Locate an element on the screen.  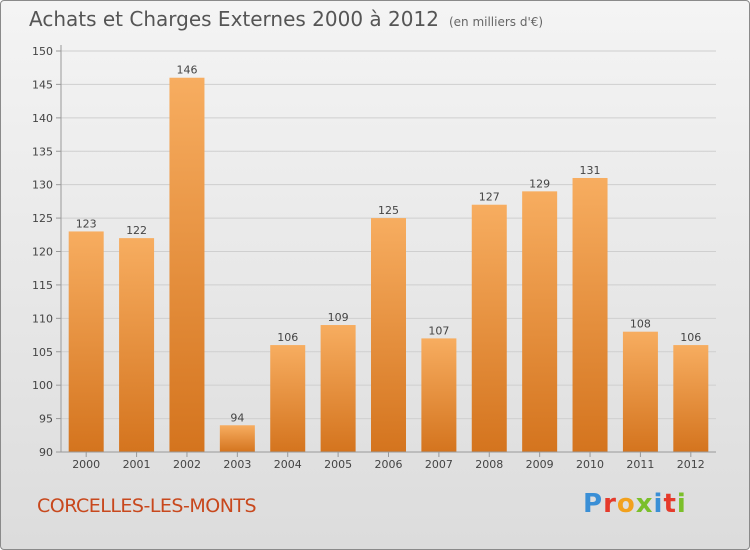
bar-2001 is located at coordinates (137, 345).